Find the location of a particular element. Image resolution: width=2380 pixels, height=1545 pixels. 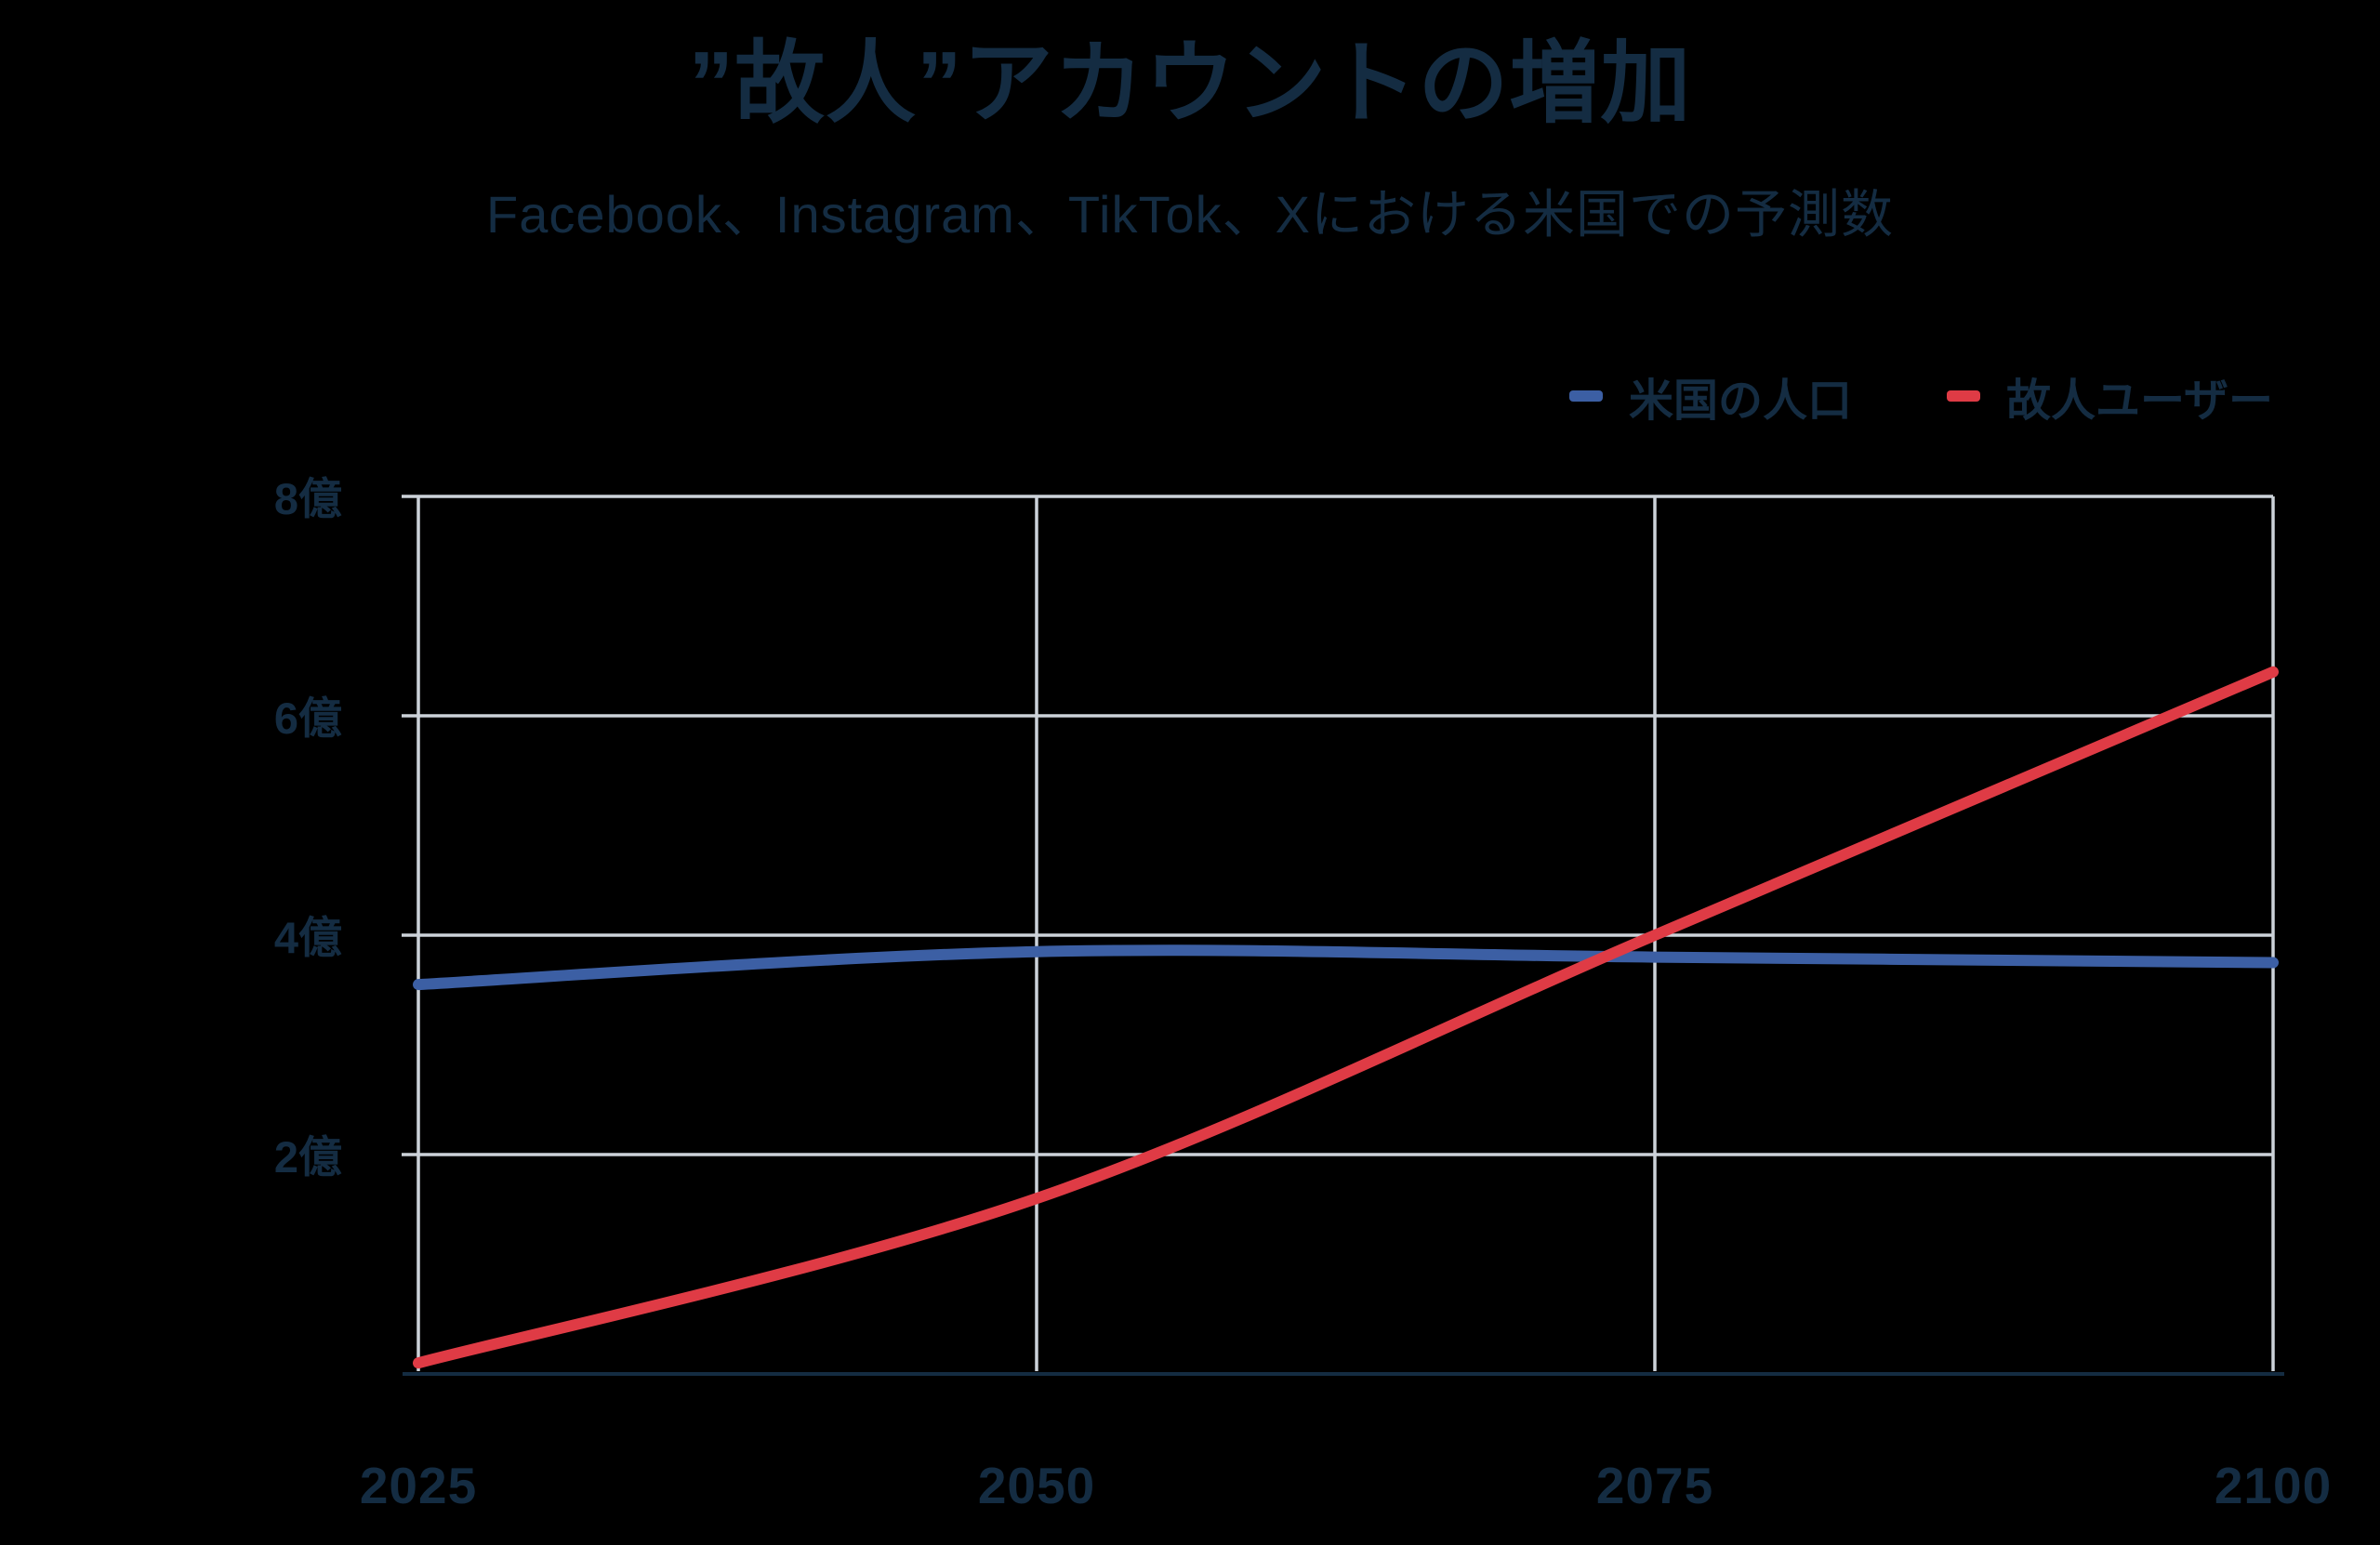

chart-subtitle: Facebook、Instagram、TikTok、Xにおける米国での予測数 is located at coordinates (1190, 215).